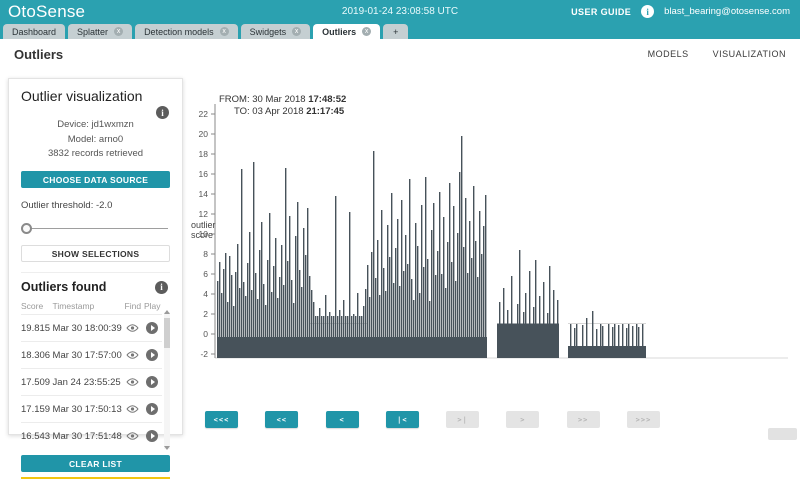  What do you see at coordinates (523, 419) in the screenshot?
I see `page-forward-button: >` at bounding box center [523, 419].